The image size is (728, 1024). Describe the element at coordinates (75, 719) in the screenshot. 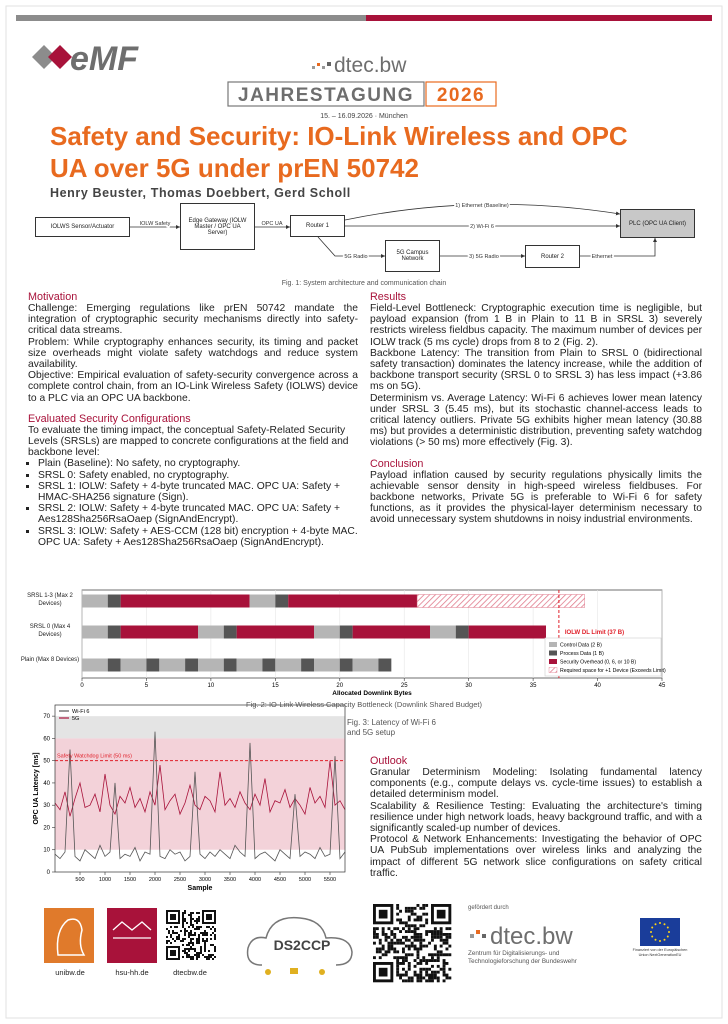

I see `legend-label: 5G` at that location.